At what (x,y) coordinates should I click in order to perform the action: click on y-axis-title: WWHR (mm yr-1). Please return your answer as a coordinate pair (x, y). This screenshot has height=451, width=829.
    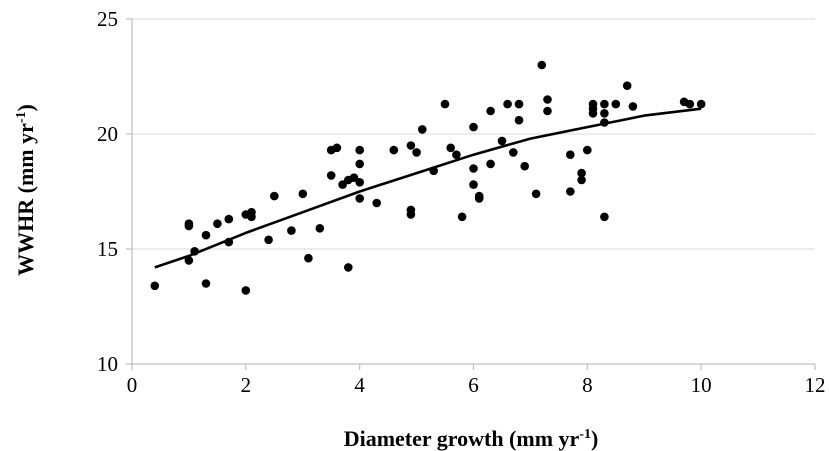
    Looking at the image, I should click on (25, 190).